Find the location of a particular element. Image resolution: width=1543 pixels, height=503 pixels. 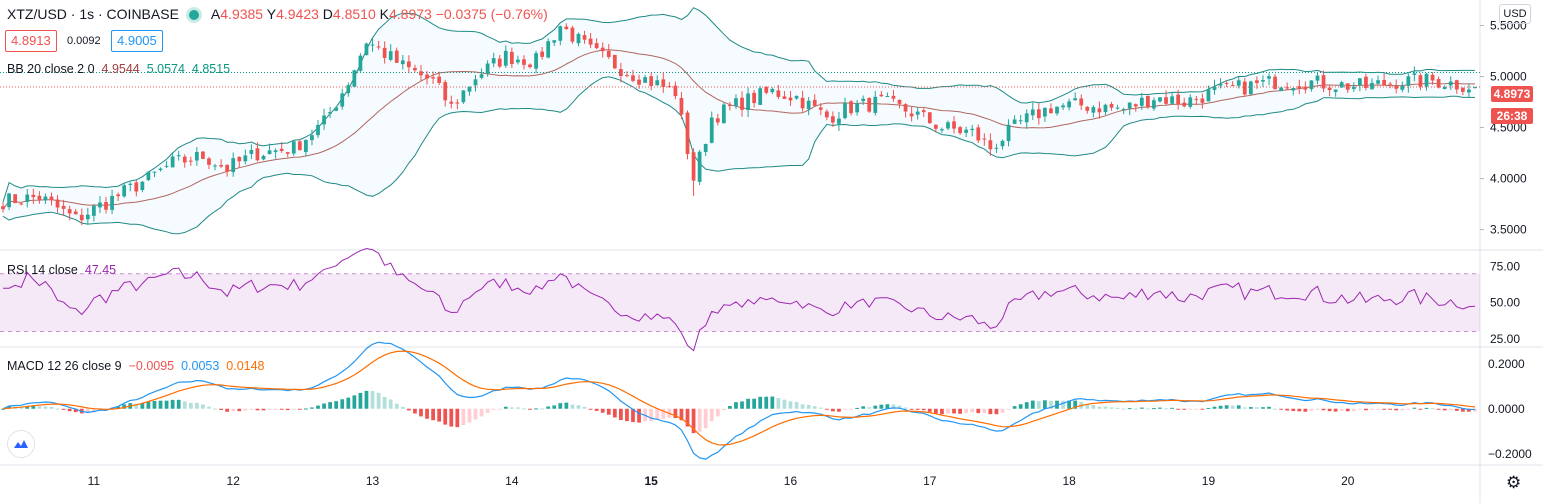

gear-icon: ⚙ is located at coordinates (1514, 482).